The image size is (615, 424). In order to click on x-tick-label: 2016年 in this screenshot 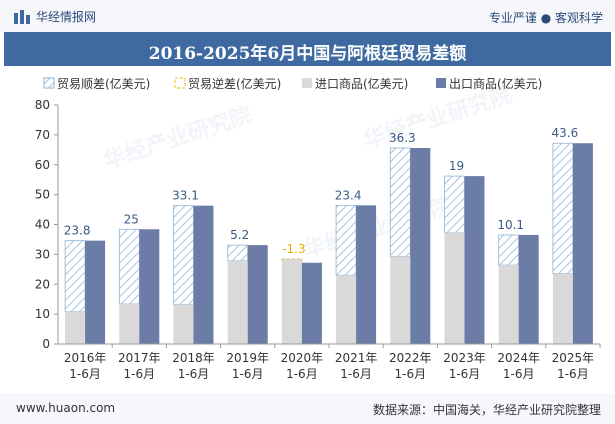, I will do `click(85, 358)`.